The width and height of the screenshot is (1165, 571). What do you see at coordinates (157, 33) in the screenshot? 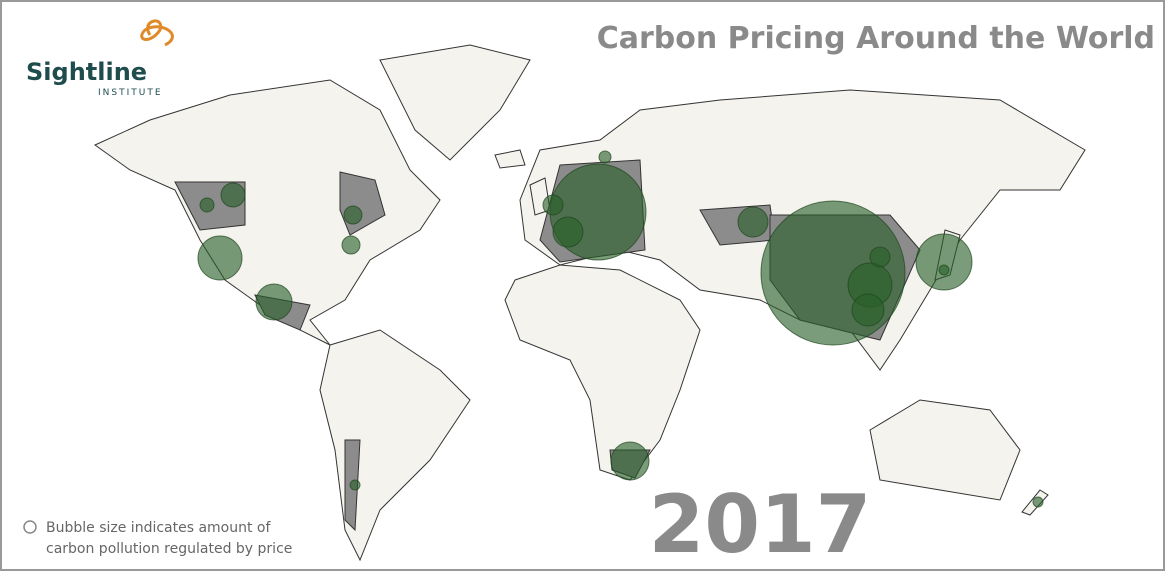
I see `logo-mark` at bounding box center [157, 33].